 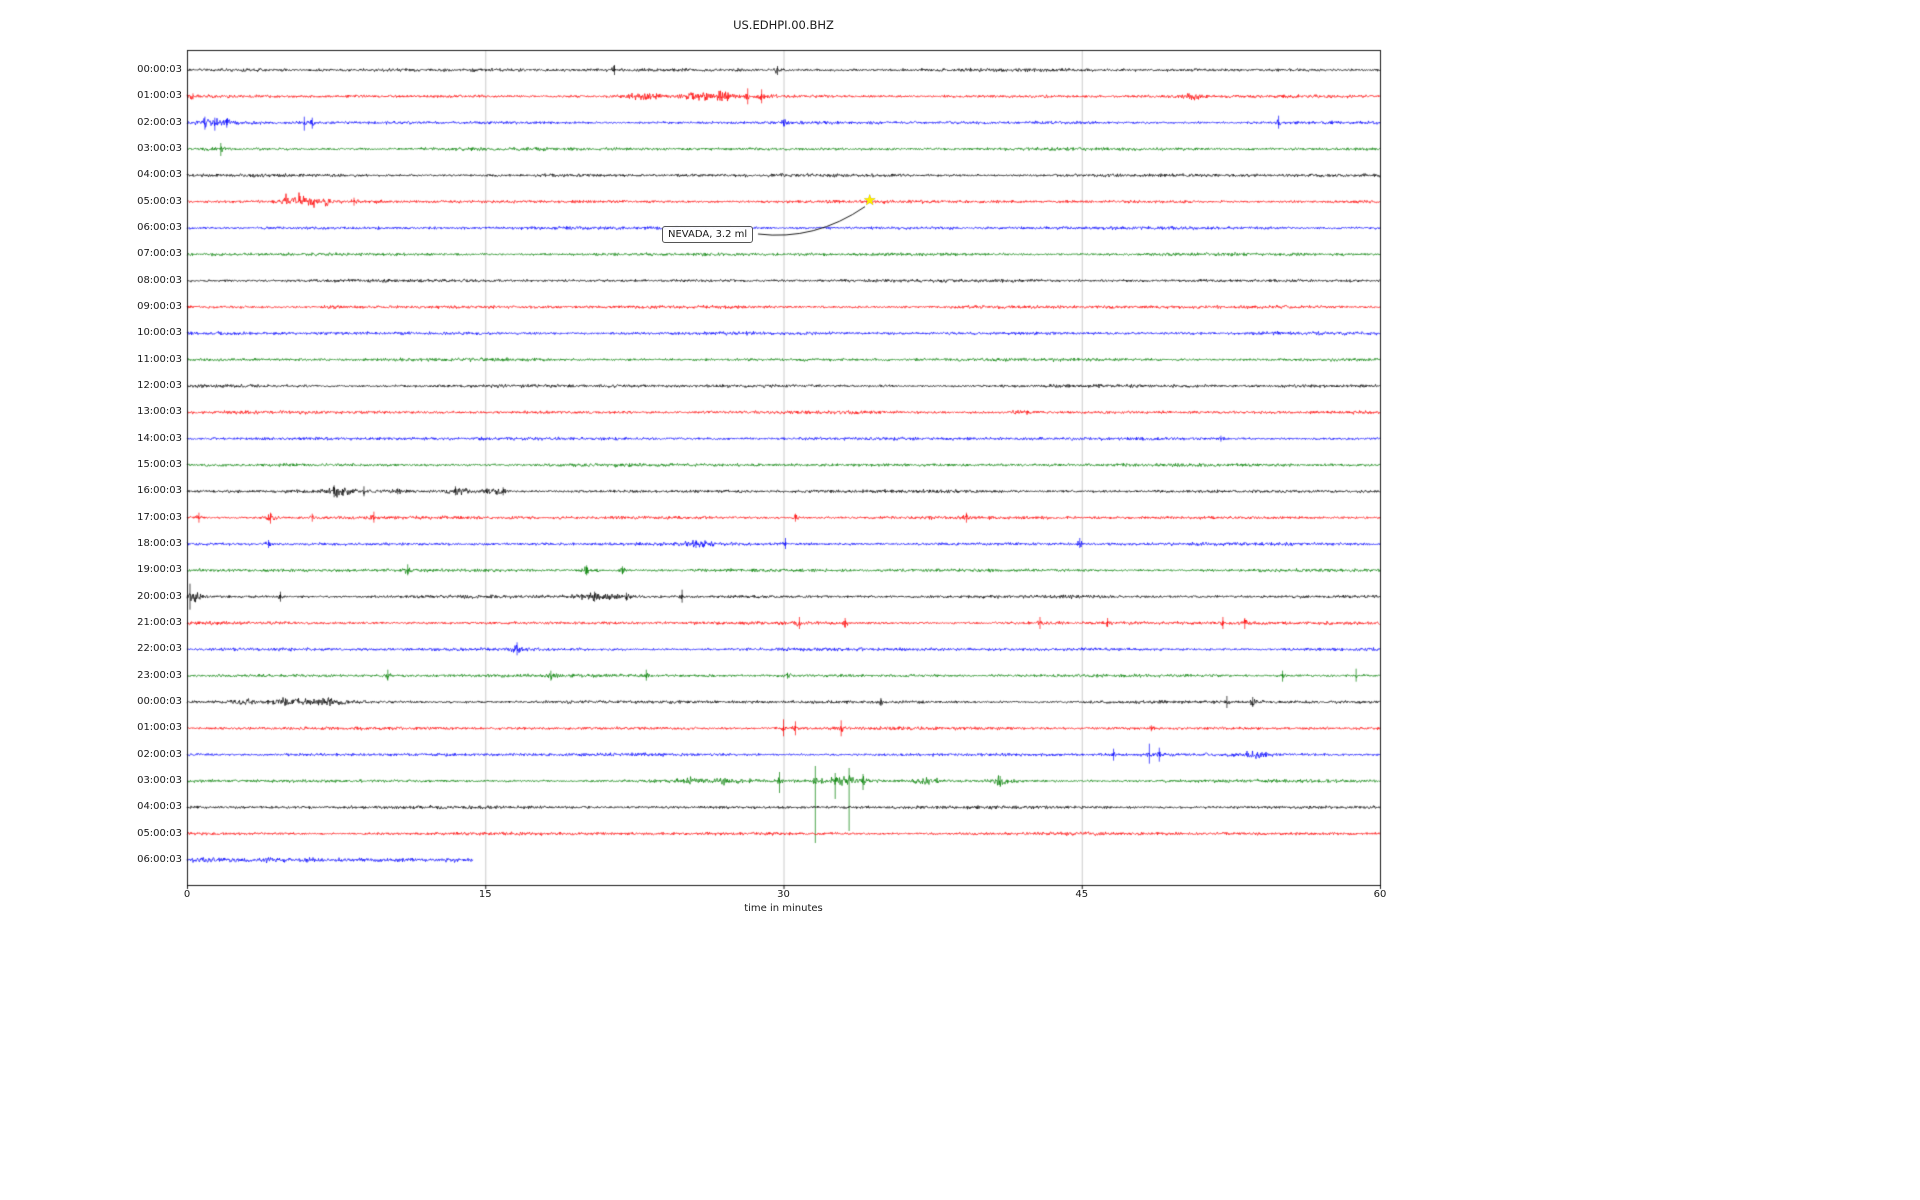 What do you see at coordinates (159, 570) in the screenshot?
I see `row-label: 19:00:03` at bounding box center [159, 570].